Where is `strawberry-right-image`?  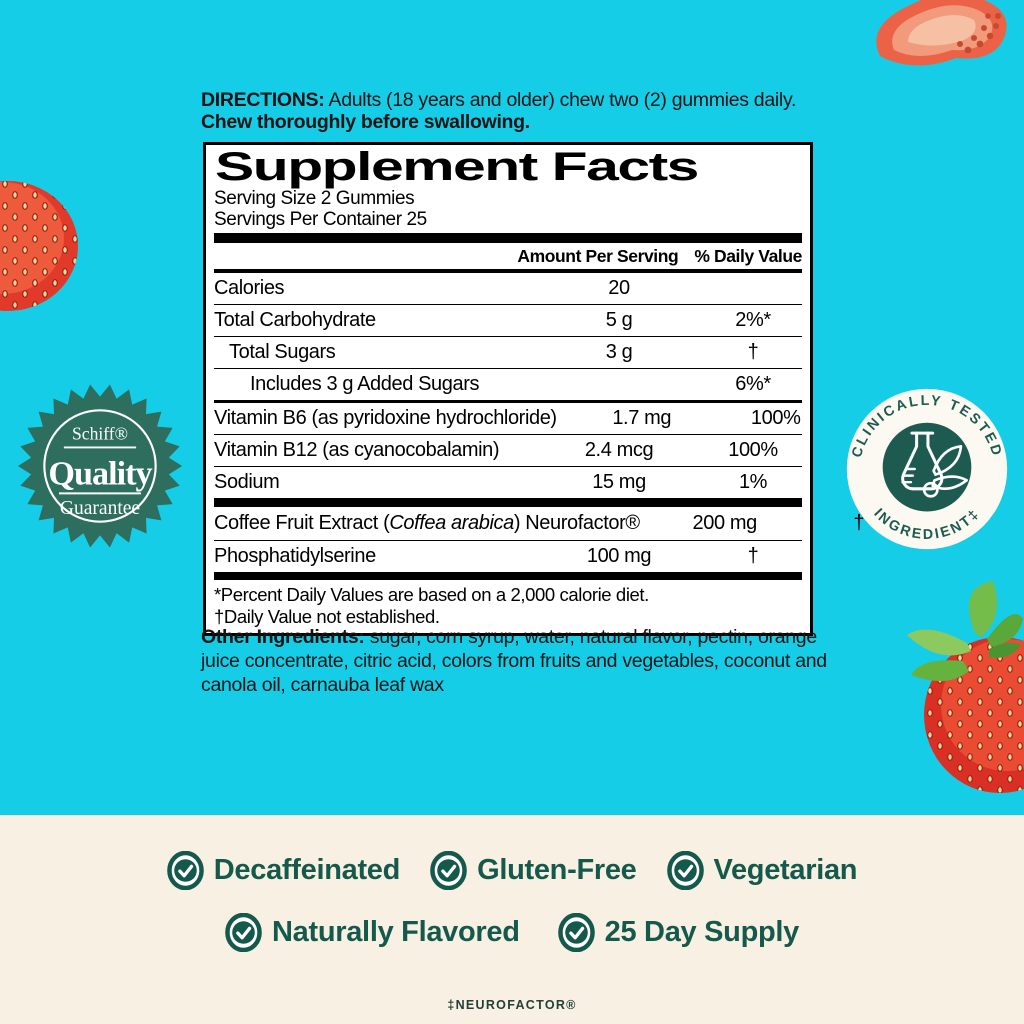 strawberry-right-image is located at coordinates (965, 687).